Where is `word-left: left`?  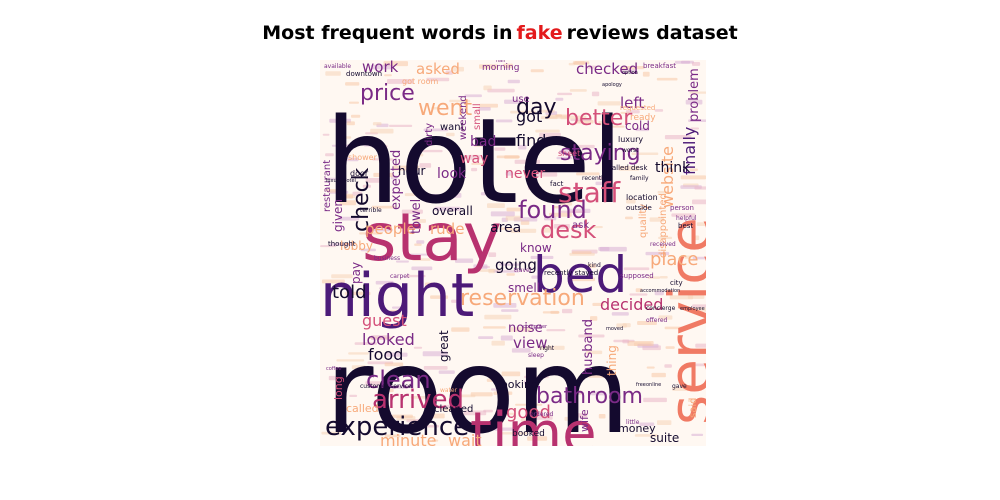 word-left: left is located at coordinates (632, 103).